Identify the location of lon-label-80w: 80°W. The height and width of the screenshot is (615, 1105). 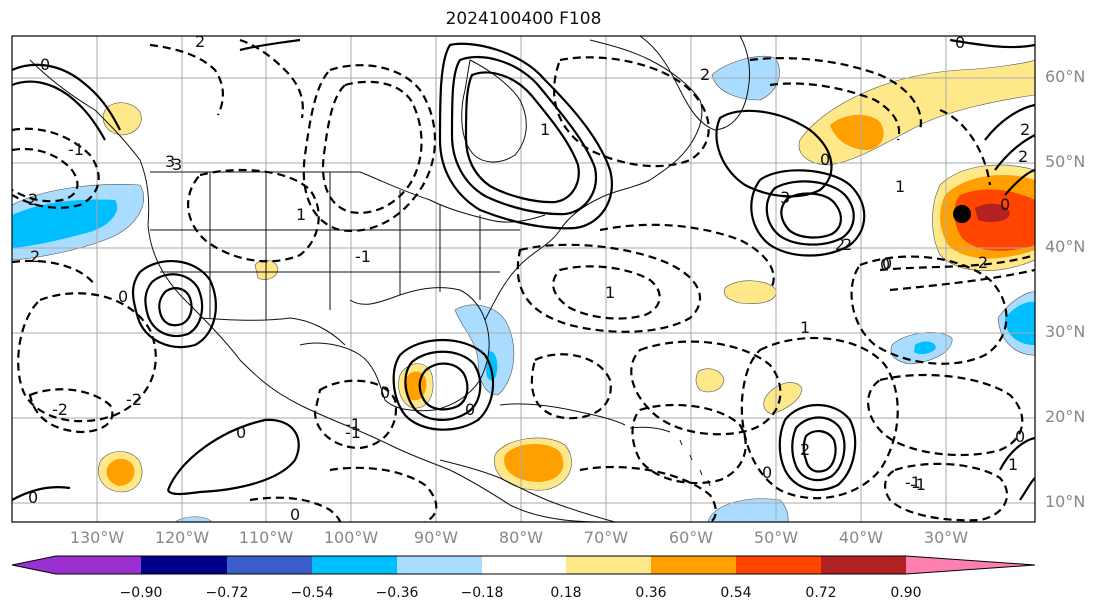
(521, 537).